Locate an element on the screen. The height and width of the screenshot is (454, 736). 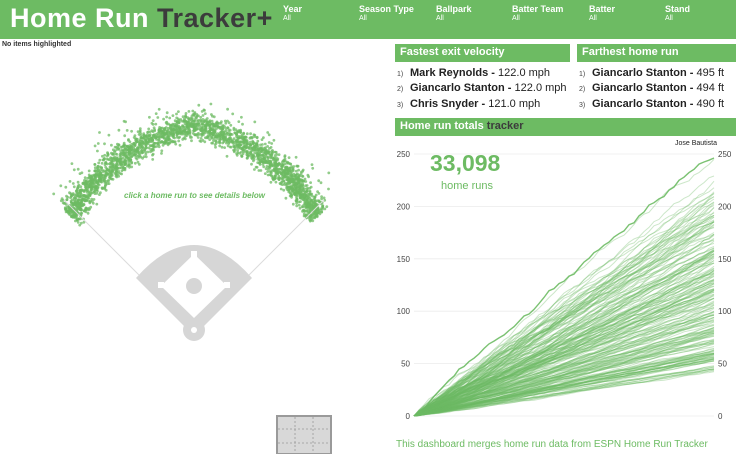
strike-zone-box is located at coordinates (304, 434).